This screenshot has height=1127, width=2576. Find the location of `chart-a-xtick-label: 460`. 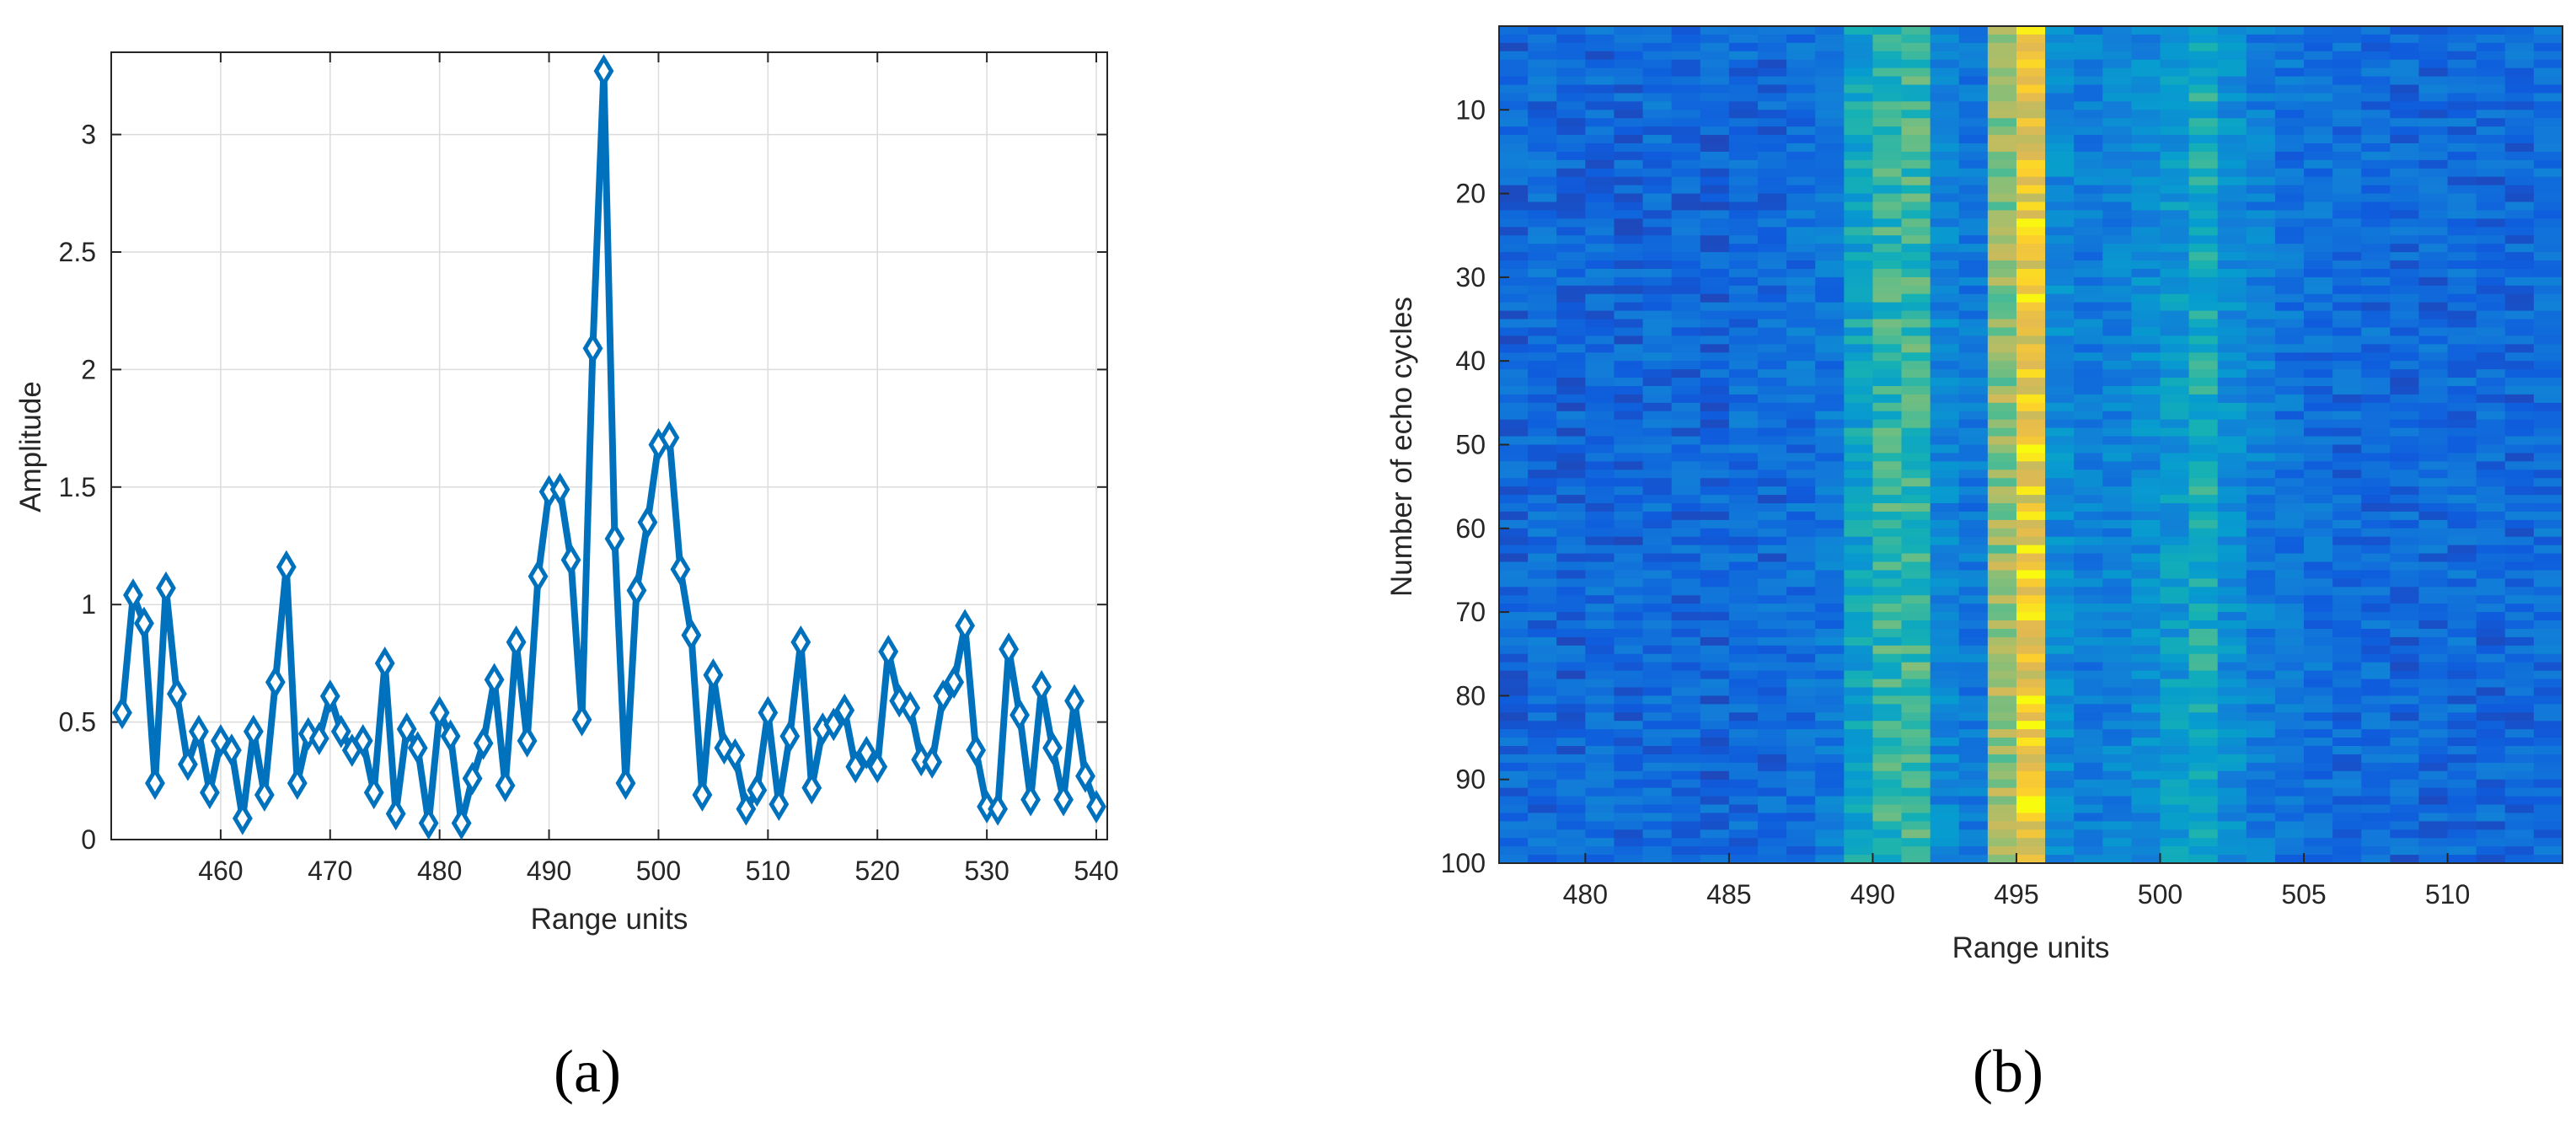

chart-a-xtick-label: 460 is located at coordinates (220, 871).